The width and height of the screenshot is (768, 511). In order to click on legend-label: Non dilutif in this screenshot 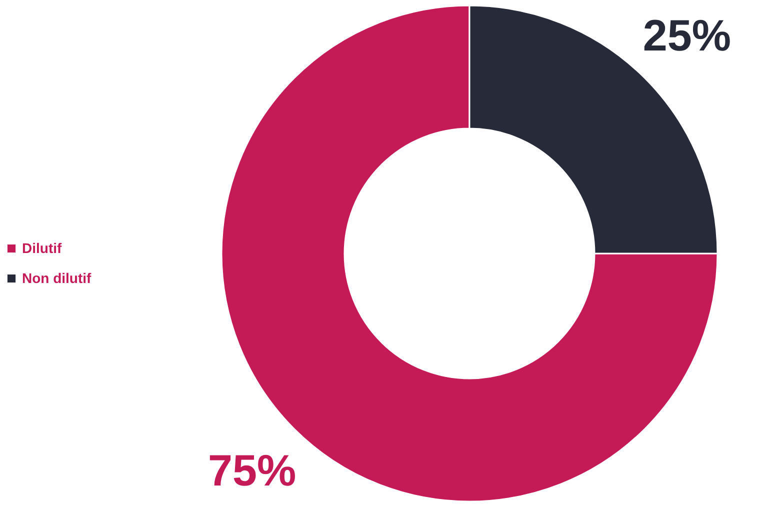, I will do `click(57, 278)`.